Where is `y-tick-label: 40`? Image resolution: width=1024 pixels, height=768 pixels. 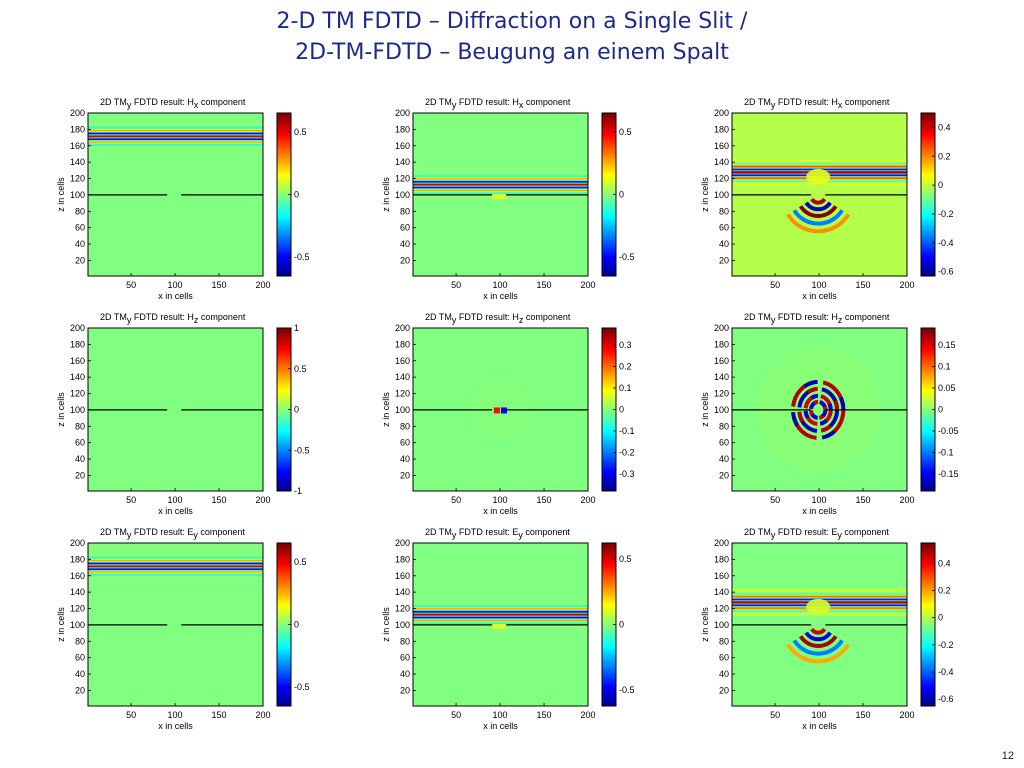
y-tick-label: 40 is located at coordinates (80, 244).